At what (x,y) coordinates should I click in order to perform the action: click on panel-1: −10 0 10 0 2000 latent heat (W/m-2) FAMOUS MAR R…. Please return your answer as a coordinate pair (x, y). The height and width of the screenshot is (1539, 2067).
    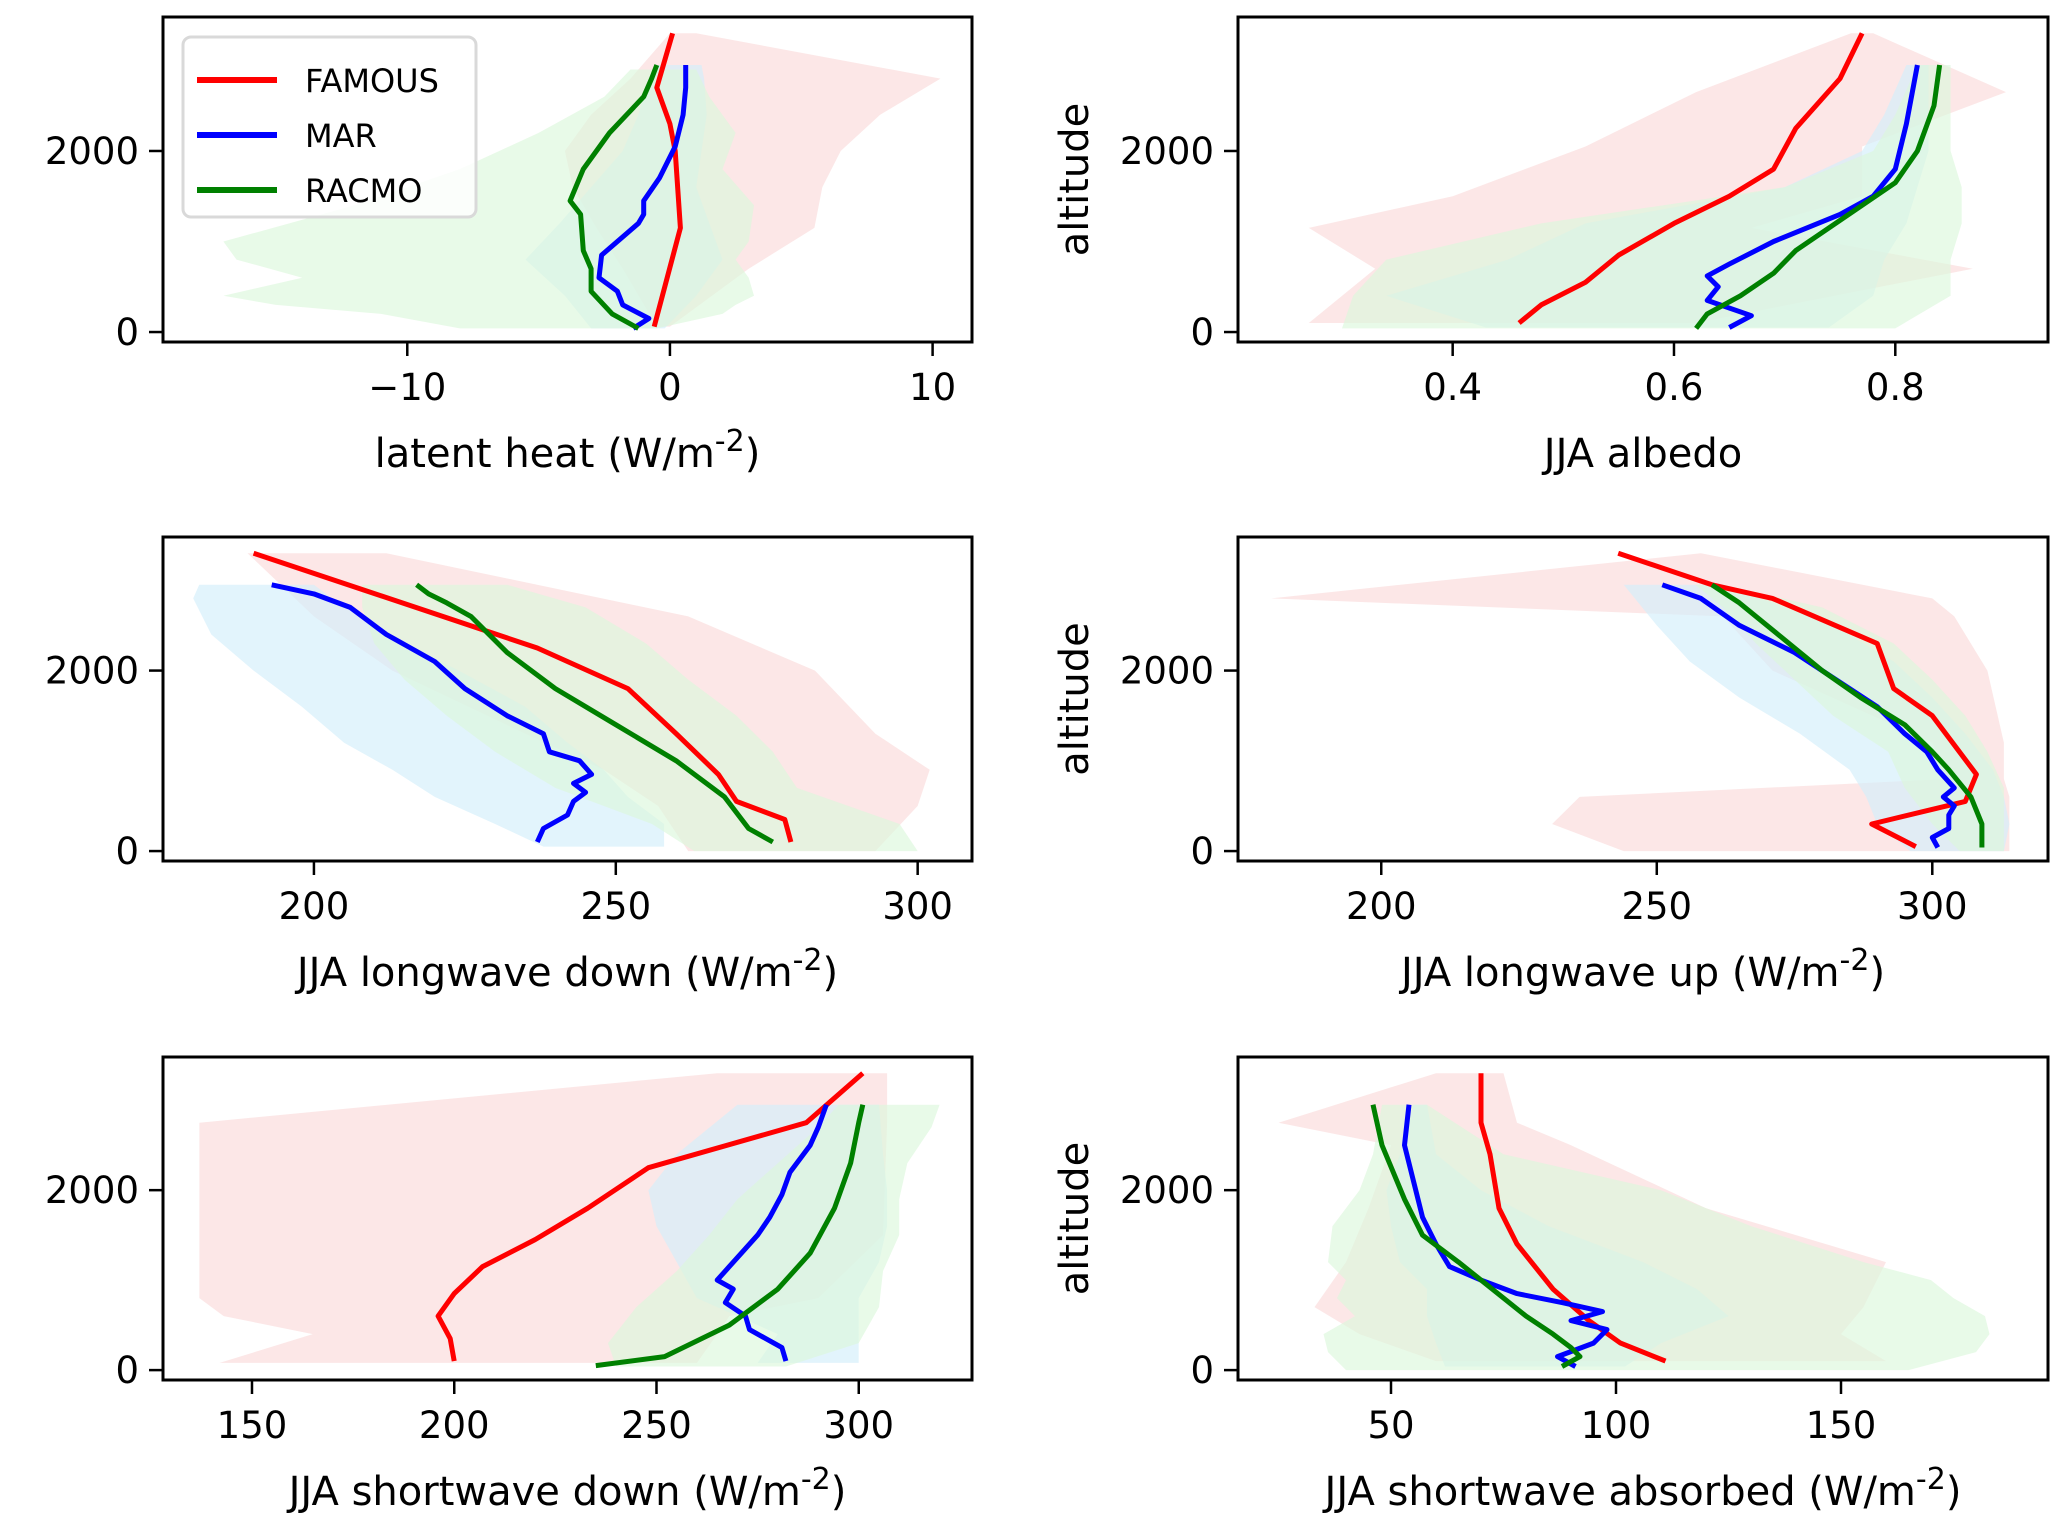
    Looking at the image, I should click on (509, 246).